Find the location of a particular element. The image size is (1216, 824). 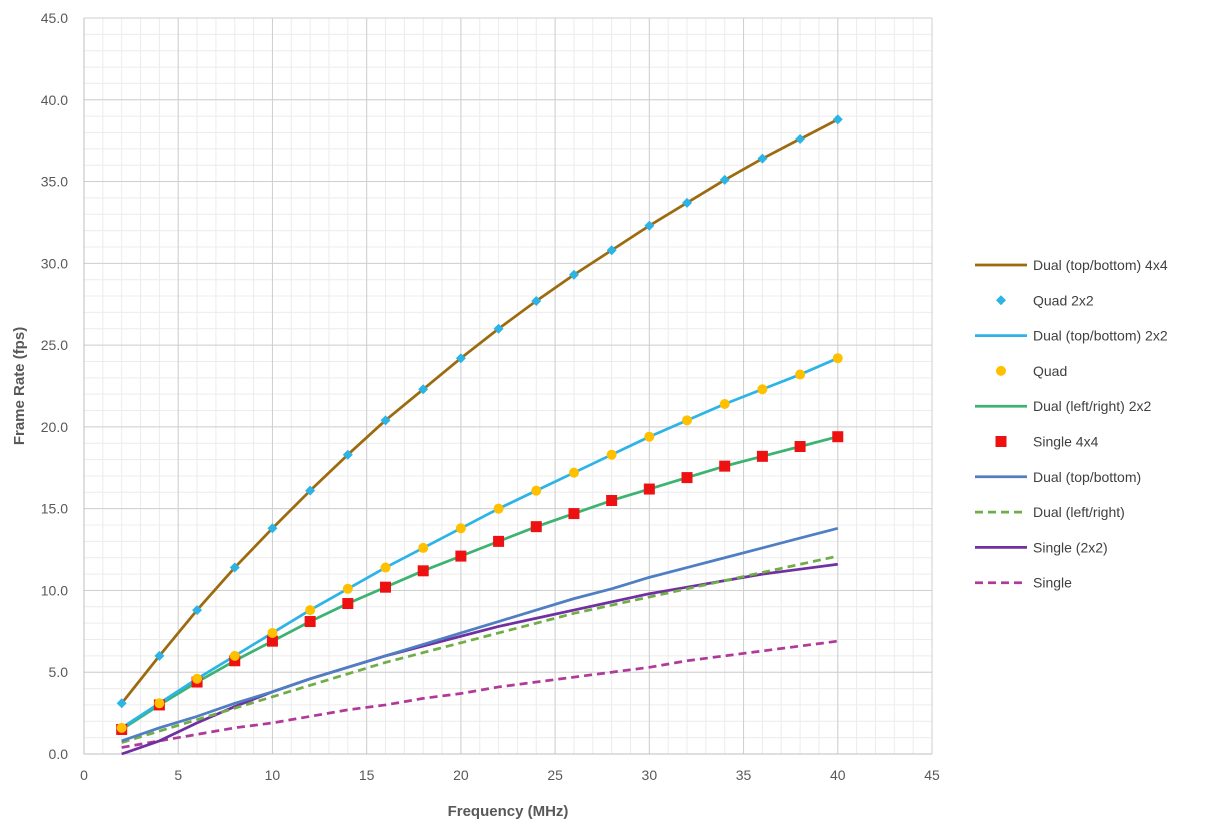

y-tick-label: 15.0 is located at coordinates (54, 509).